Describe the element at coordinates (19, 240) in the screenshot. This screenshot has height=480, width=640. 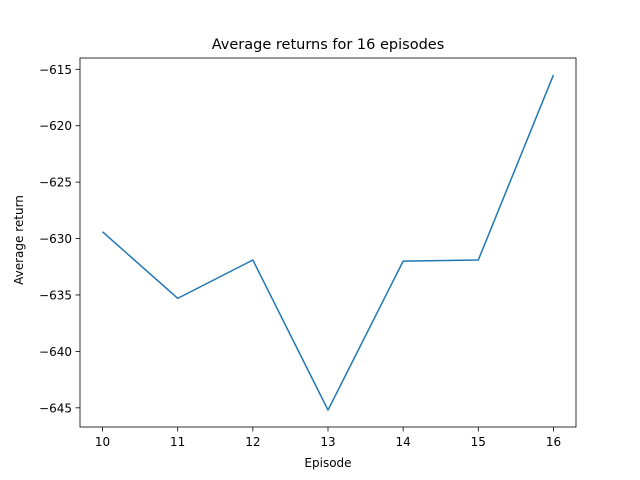
I see `y-axis-label: Average return` at that location.